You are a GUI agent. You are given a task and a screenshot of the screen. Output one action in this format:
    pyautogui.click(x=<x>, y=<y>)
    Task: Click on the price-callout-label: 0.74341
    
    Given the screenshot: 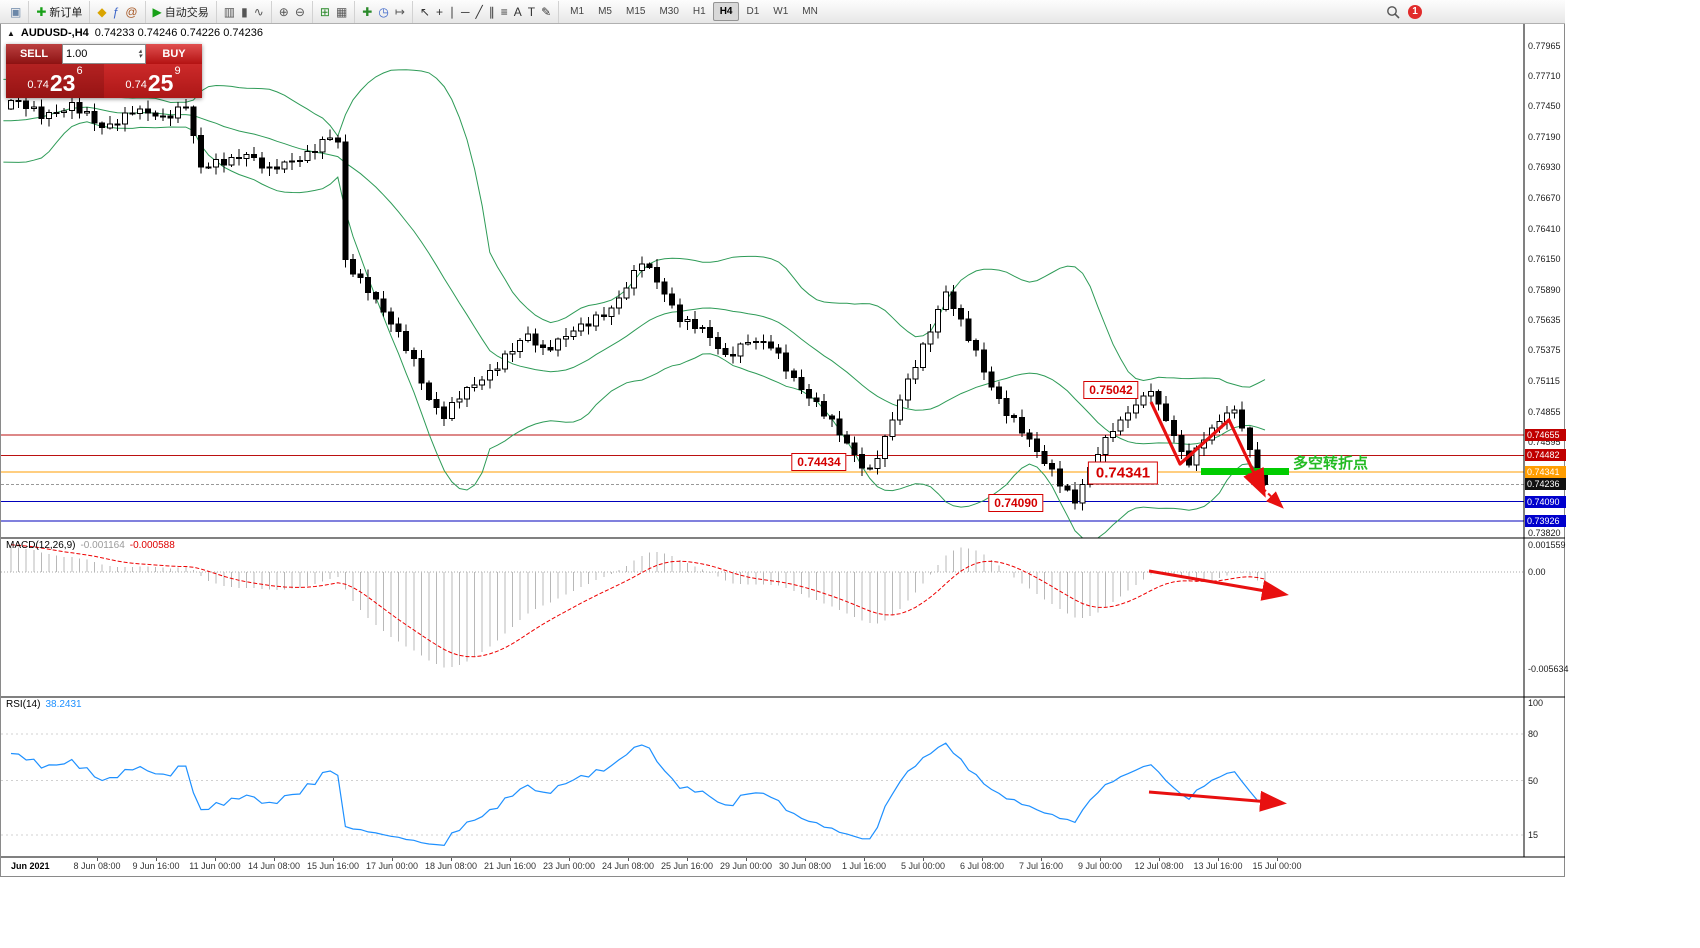 What is the action you would take?
    pyautogui.click(x=1123, y=473)
    